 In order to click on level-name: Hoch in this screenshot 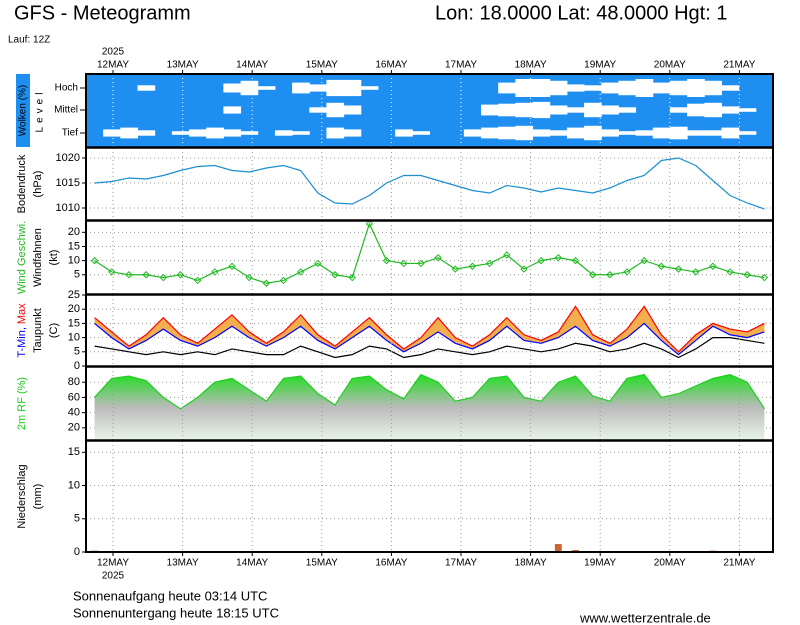, I will do `click(66, 88)`.